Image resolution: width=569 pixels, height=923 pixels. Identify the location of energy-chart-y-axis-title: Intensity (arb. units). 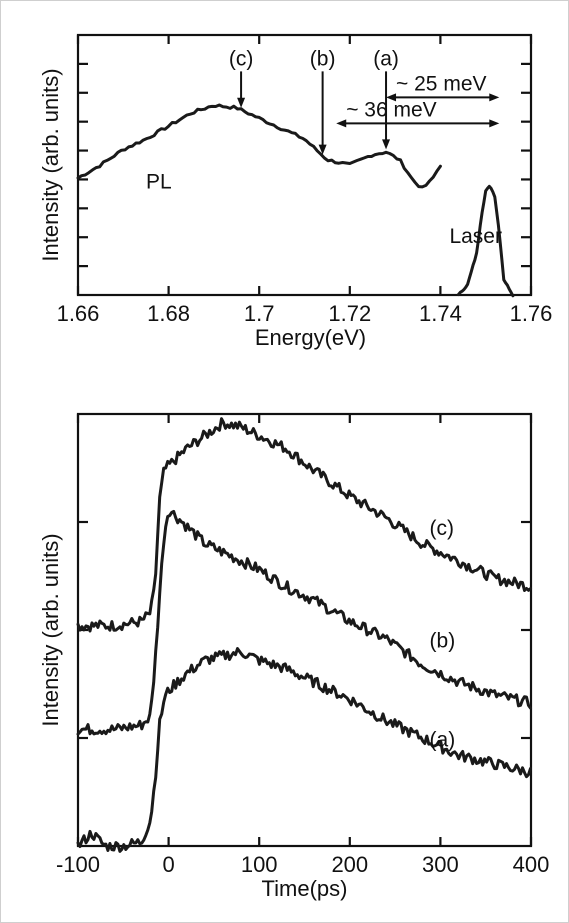
(50, 164).